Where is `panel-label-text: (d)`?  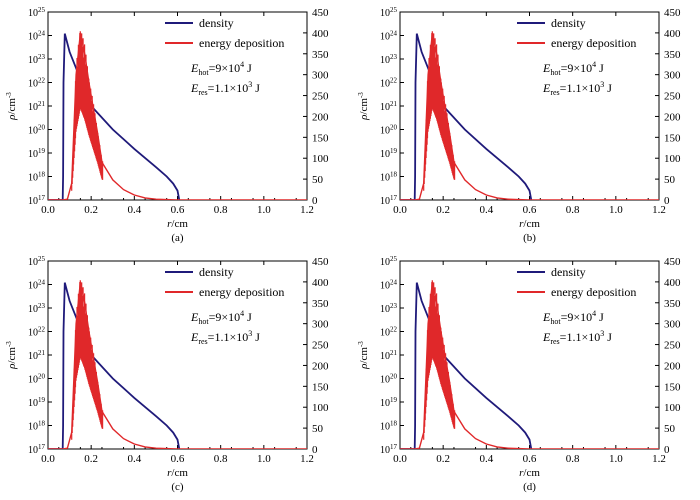 panel-label-text: (d) is located at coordinates (529, 487).